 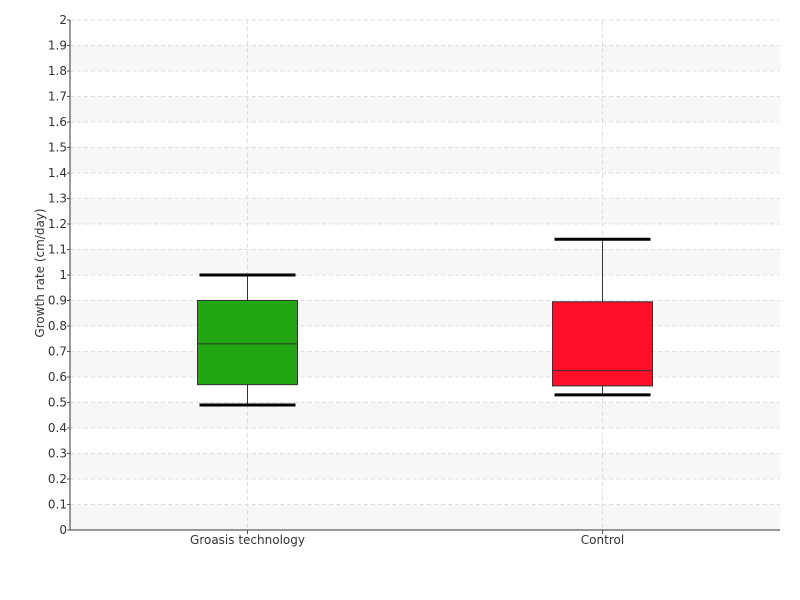 What do you see at coordinates (57, 301) in the screenshot?
I see `y-tick-label: 0.9` at bounding box center [57, 301].